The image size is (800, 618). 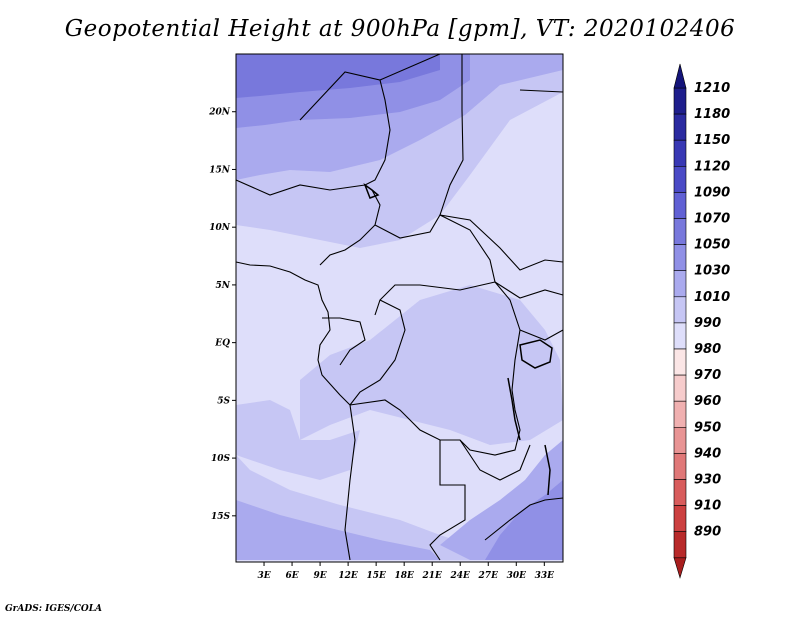 I want to click on lake-victoria, so click(x=536, y=354).